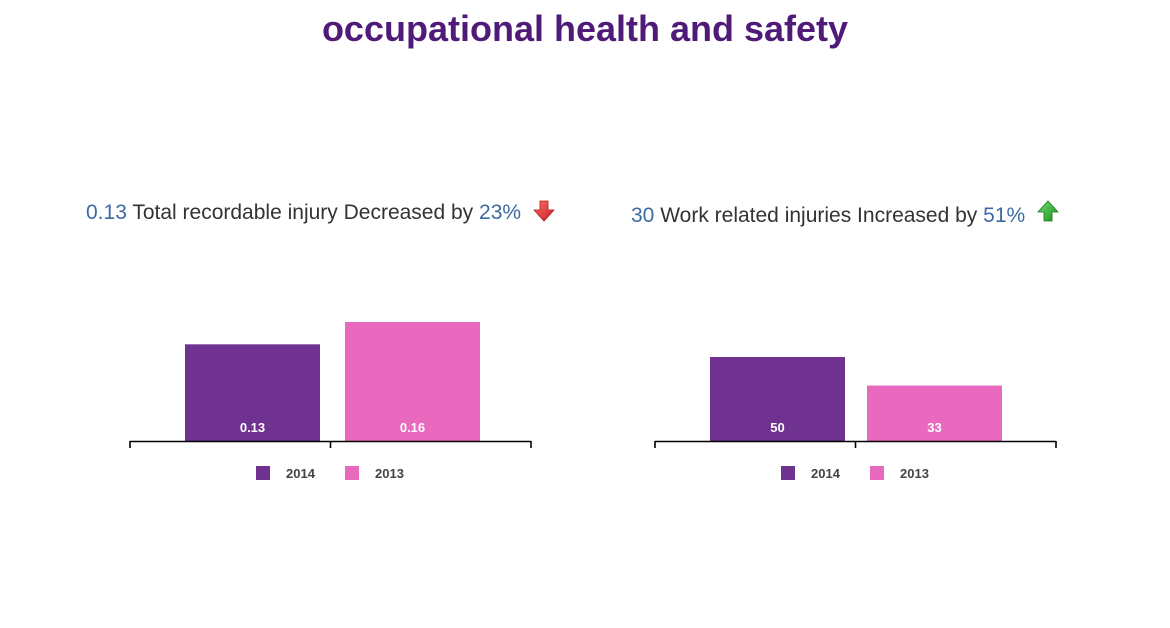 The height and width of the screenshot is (628, 1170). What do you see at coordinates (412, 427) in the screenshot?
I see `bar-data-label: 0.16` at bounding box center [412, 427].